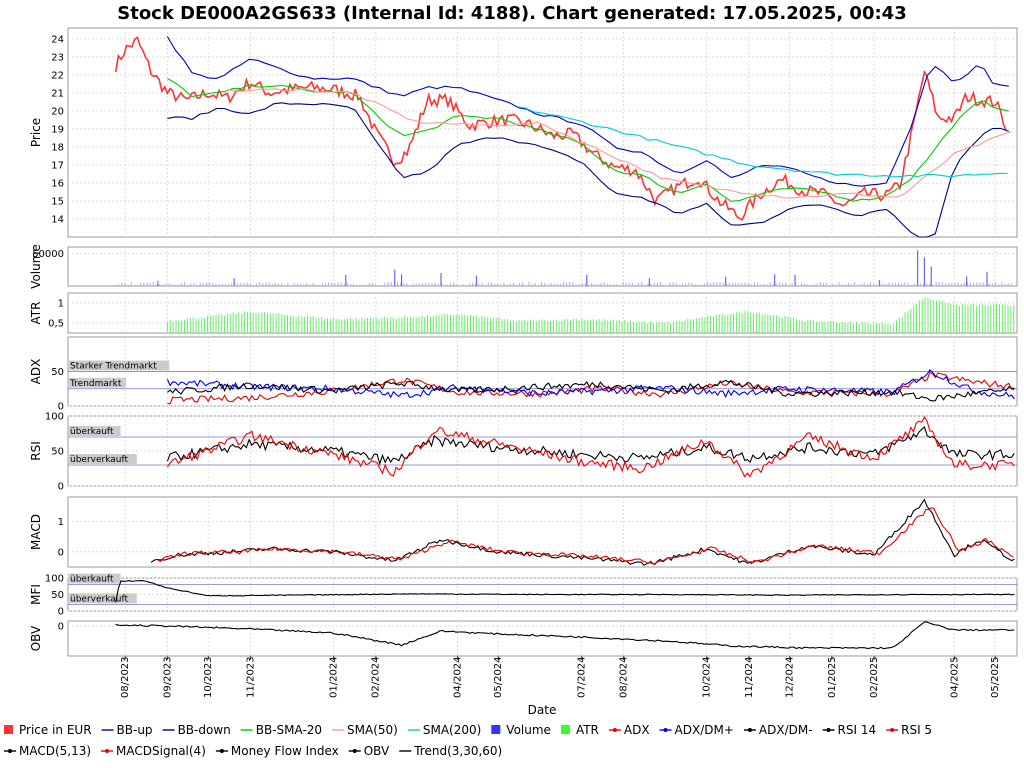  Describe the element at coordinates (57, 129) in the screenshot. I see `y-tick-label: 19` at that location.